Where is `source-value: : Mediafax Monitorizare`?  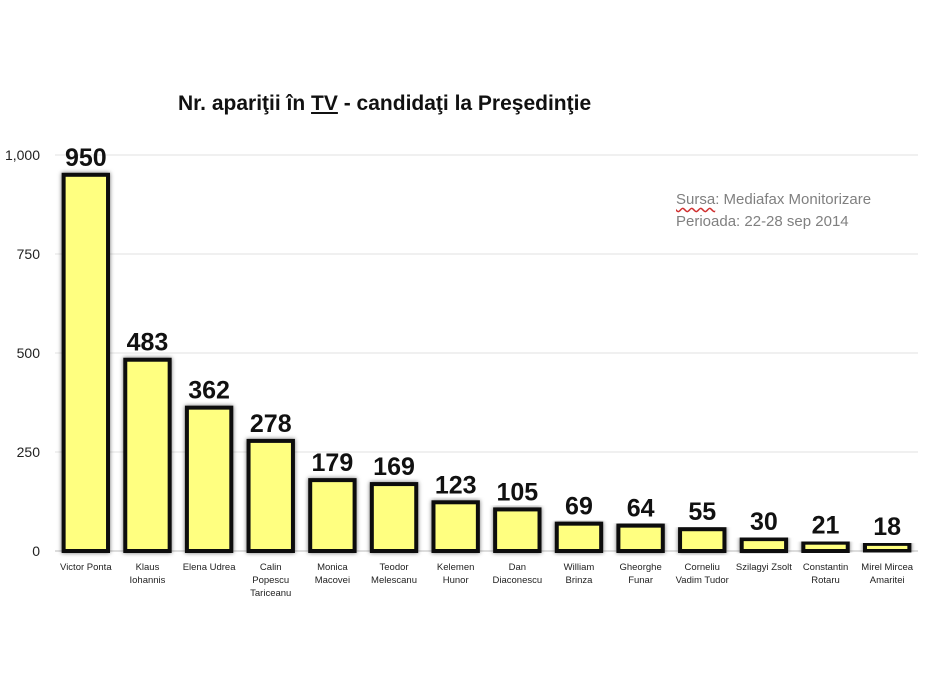 source-value: : Mediafax Monitorizare is located at coordinates (793, 199).